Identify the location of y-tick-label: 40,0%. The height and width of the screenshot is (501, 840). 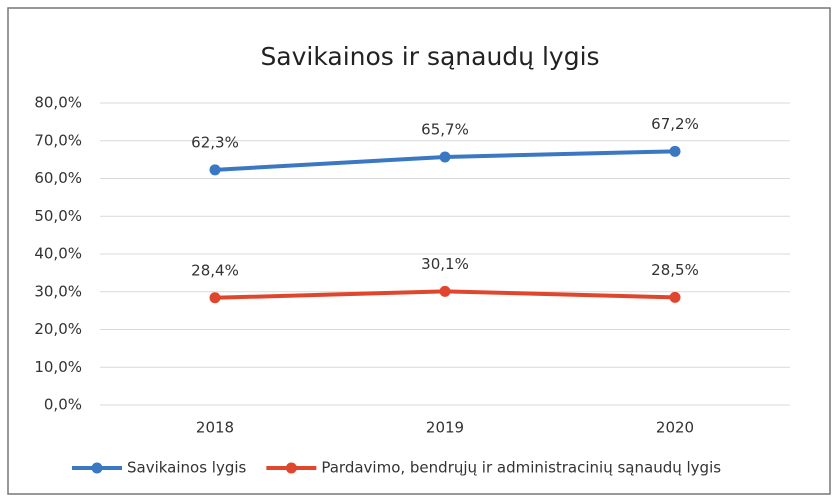
(58, 254).